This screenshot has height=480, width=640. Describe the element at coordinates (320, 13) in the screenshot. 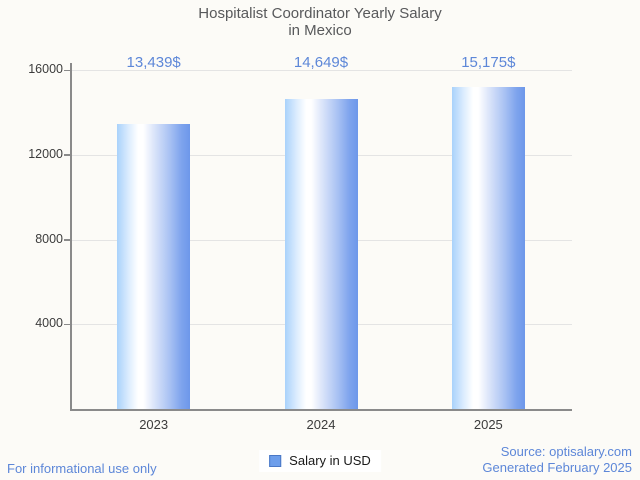

I see `chart-title-line1: Hospitalist Coordinator Yearly Salary` at that location.